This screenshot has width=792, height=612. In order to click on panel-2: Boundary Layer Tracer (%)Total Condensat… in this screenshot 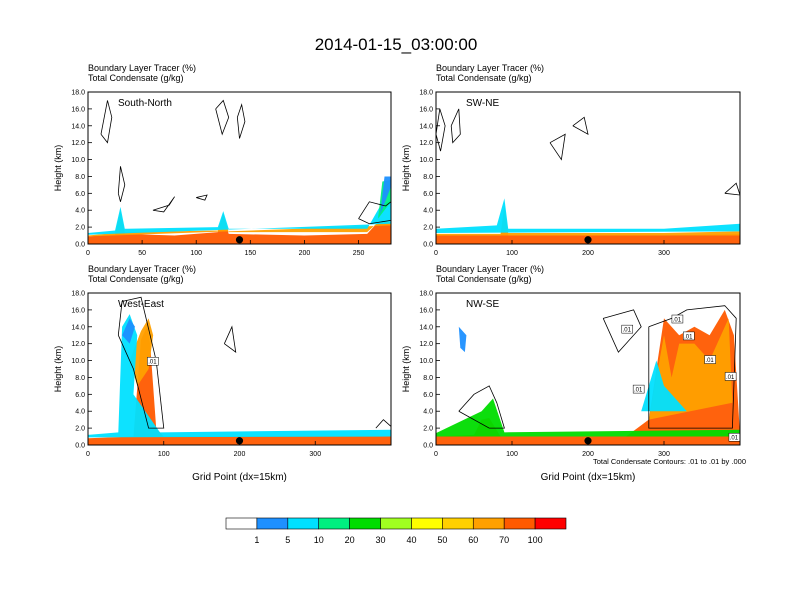, I will do `click(571, 160)`.